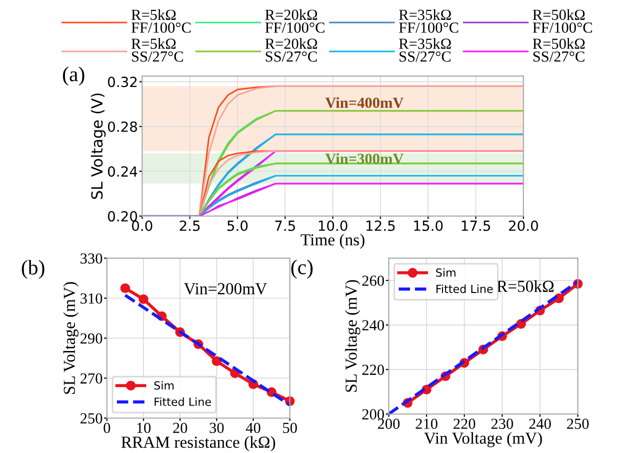 The image size is (618, 453). Describe the element at coordinates (291, 50) in the screenshot. I see `legend-label: R=20kΩ SS/27°C` at that location.